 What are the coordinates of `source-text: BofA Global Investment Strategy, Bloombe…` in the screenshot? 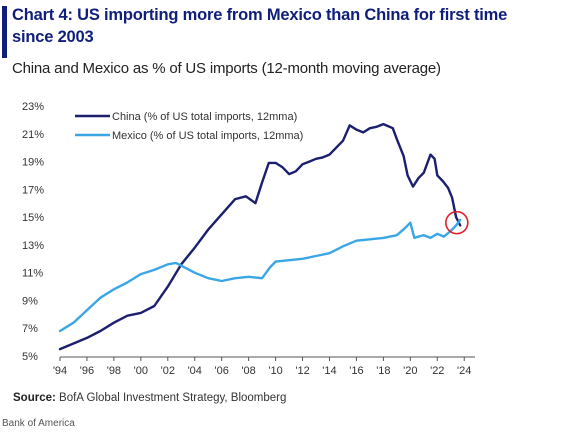 It's located at (172, 398).